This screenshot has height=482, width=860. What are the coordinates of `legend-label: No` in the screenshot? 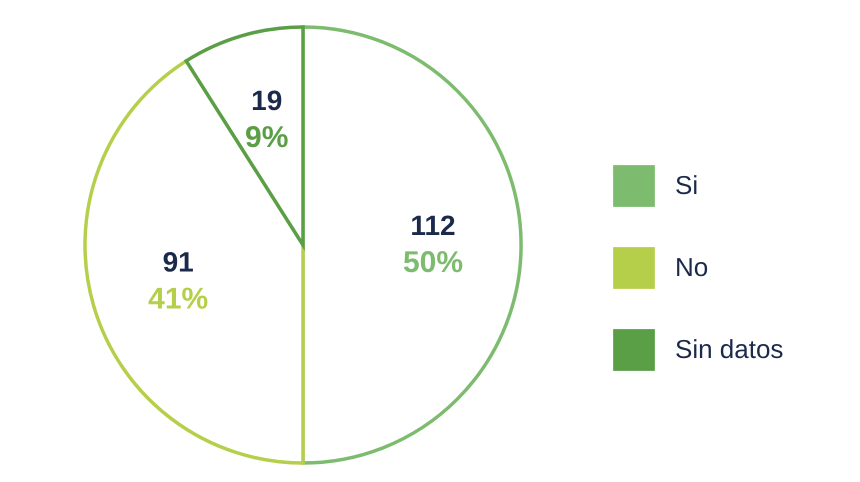 It's located at (691, 267).